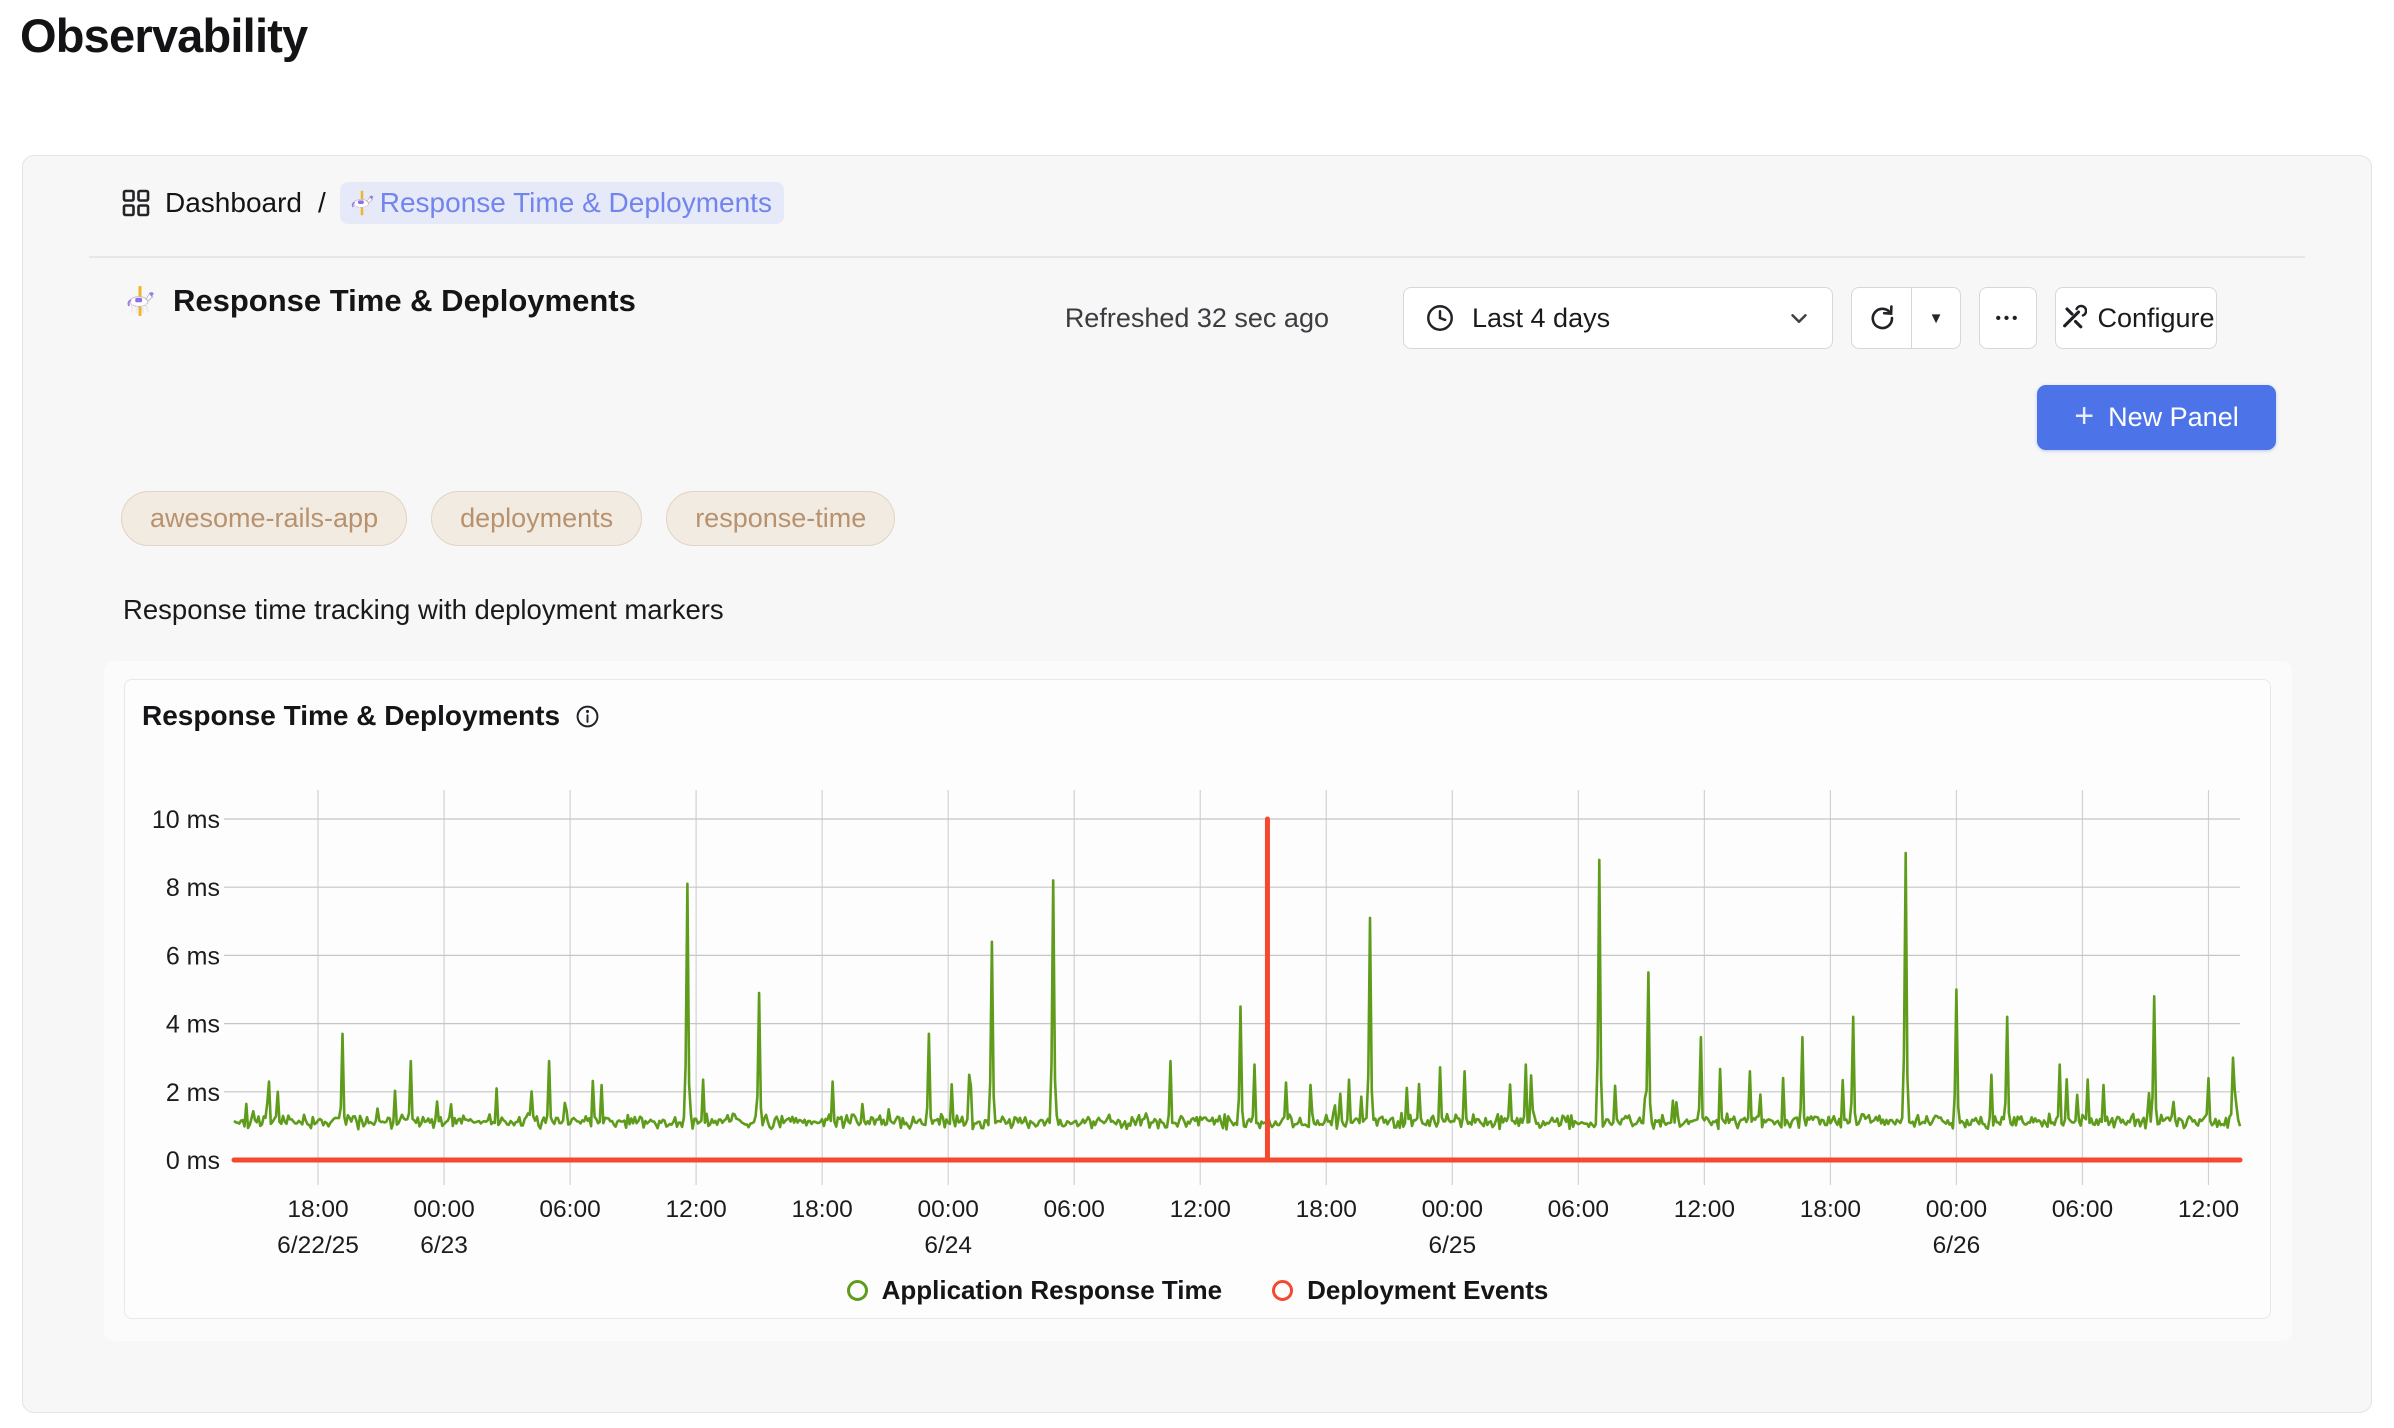 This screenshot has width=2394, height=1428. What do you see at coordinates (351, 715) in the screenshot?
I see `chart-title: Response Time & Deployments` at bounding box center [351, 715].